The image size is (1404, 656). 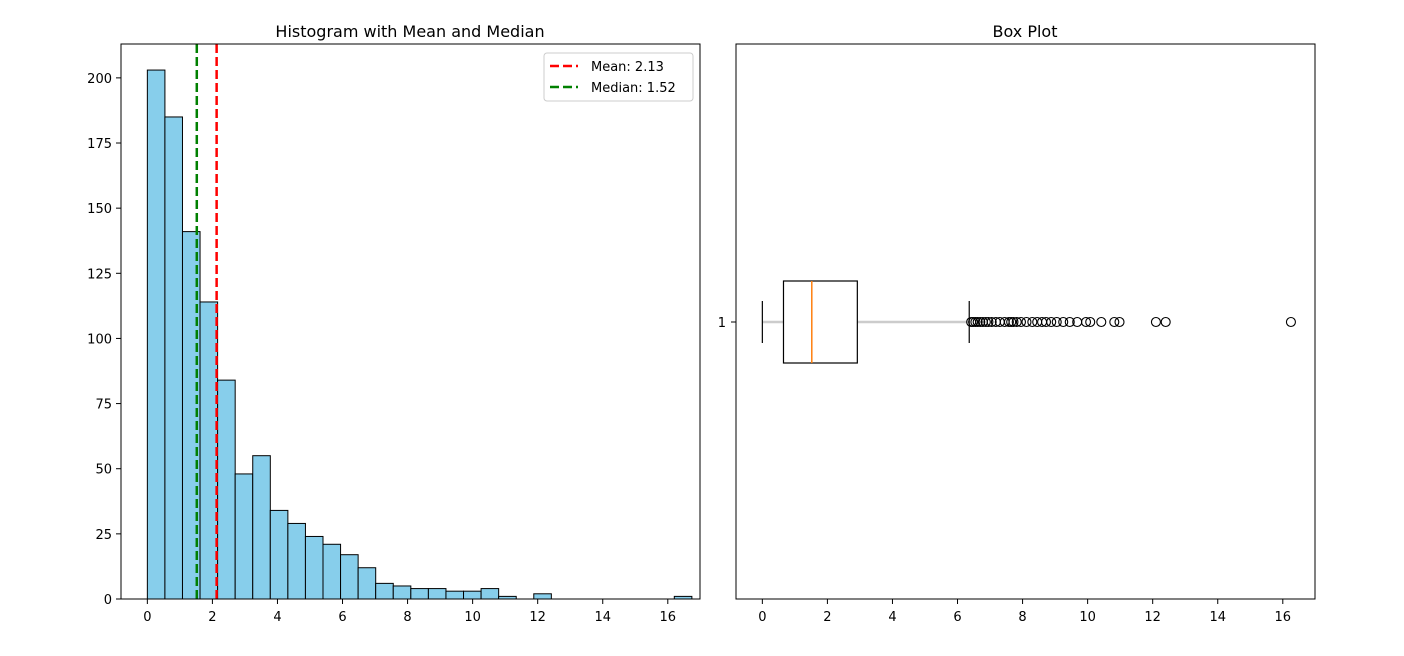 What do you see at coordinates (1131, 322) in the screenshot?
I see `boxplot-outliers` at bounding box center [1131, 322].